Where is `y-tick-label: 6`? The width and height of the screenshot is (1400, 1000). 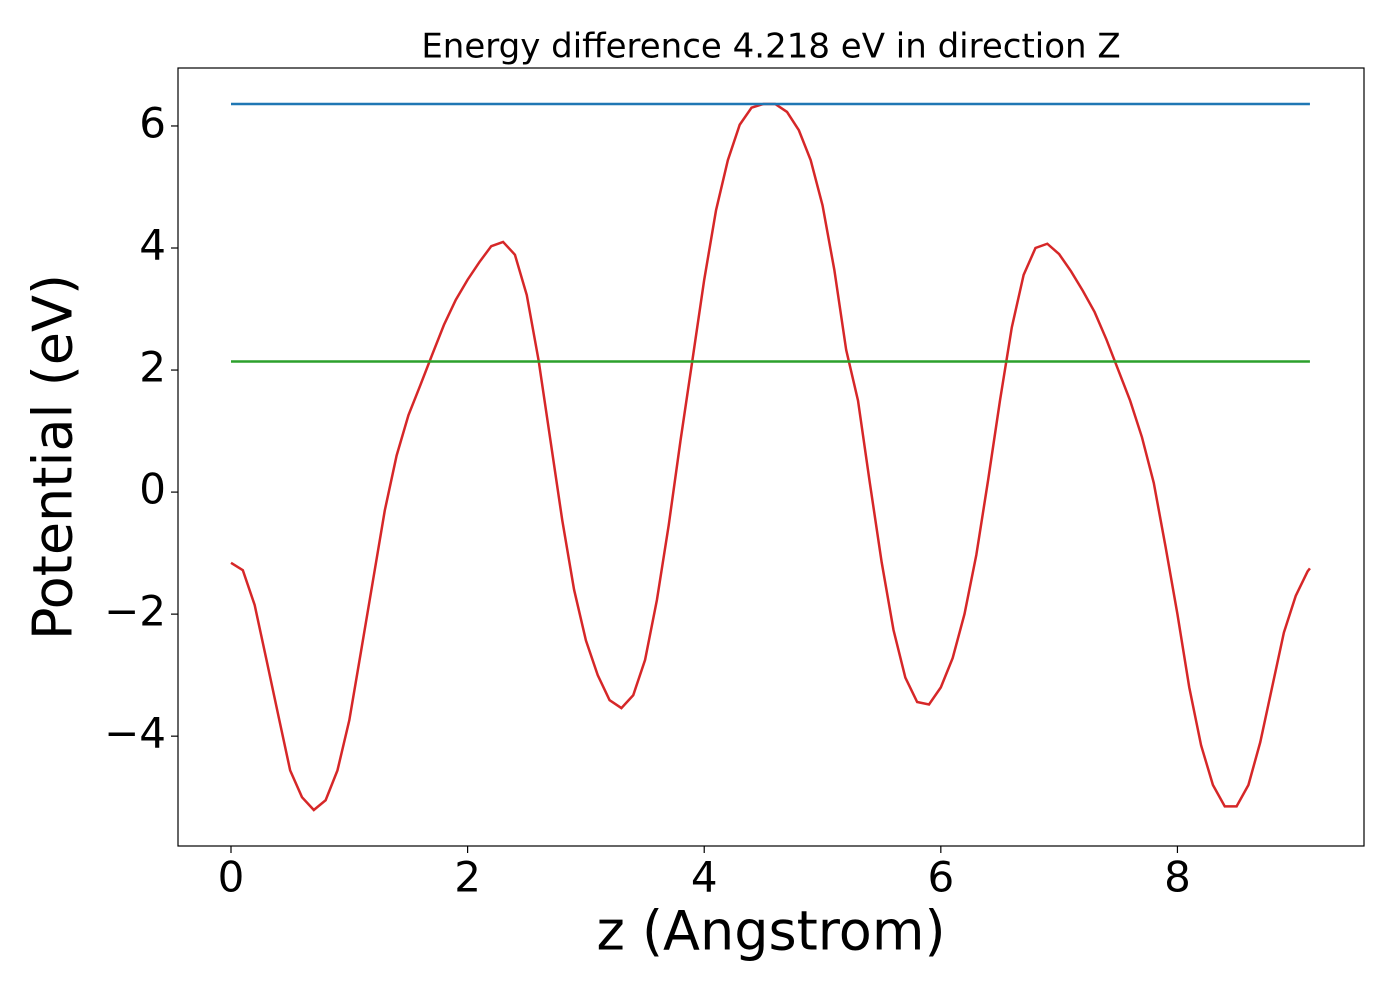
y-tick-label: 6 is located at coordinates (152, 122).